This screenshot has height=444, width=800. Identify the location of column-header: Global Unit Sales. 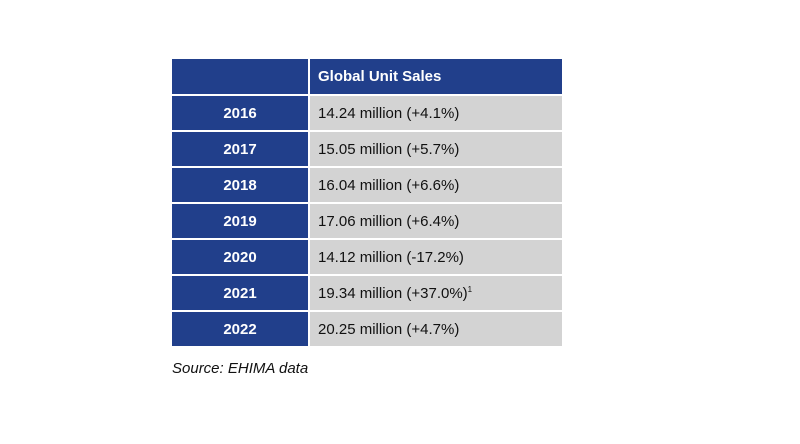
(436, 76).